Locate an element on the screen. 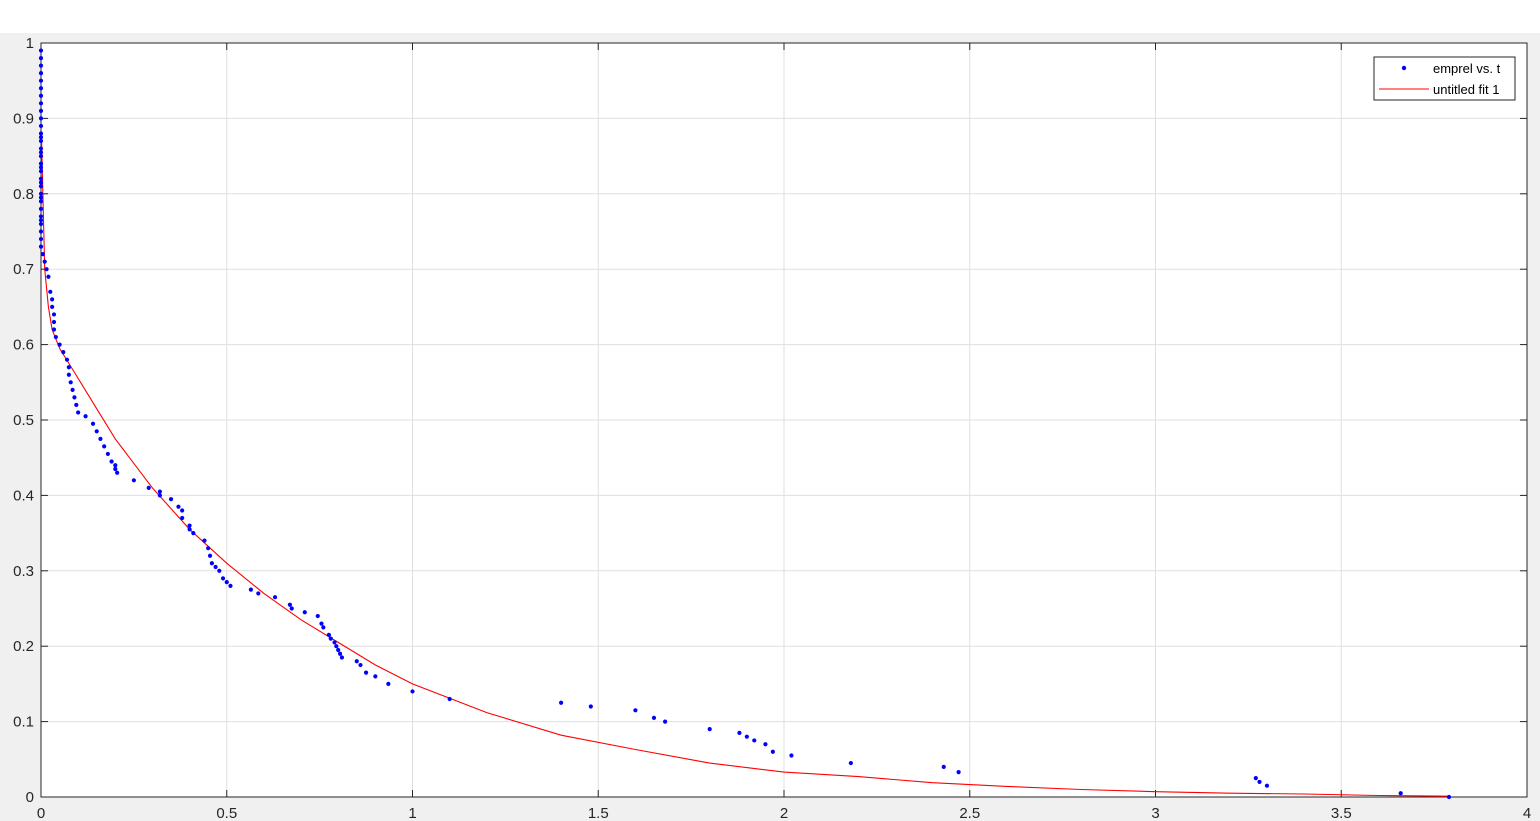 The image size is (1540, 821). x-tick-label: 3.5 is located at coordinates (1341, 813).